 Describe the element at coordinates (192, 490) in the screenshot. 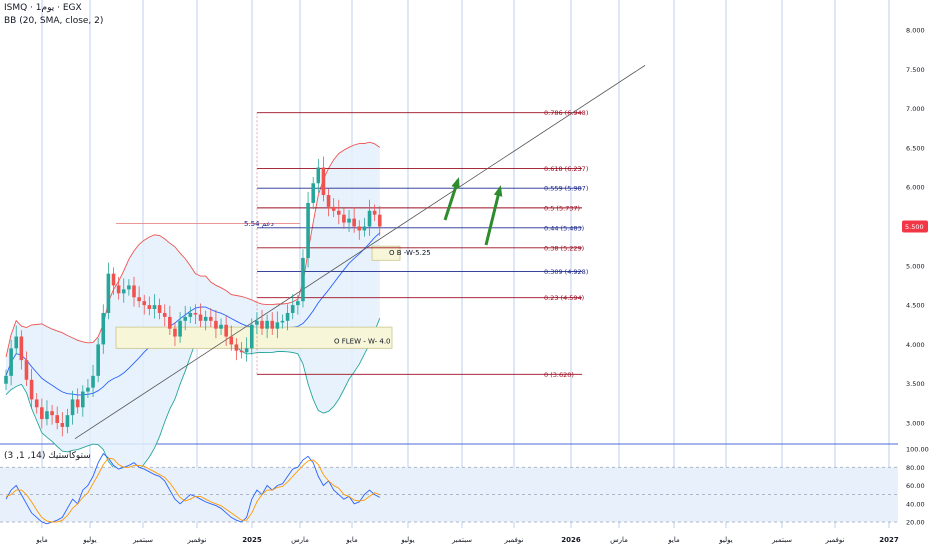

I see `stoch-d-line` at that location.